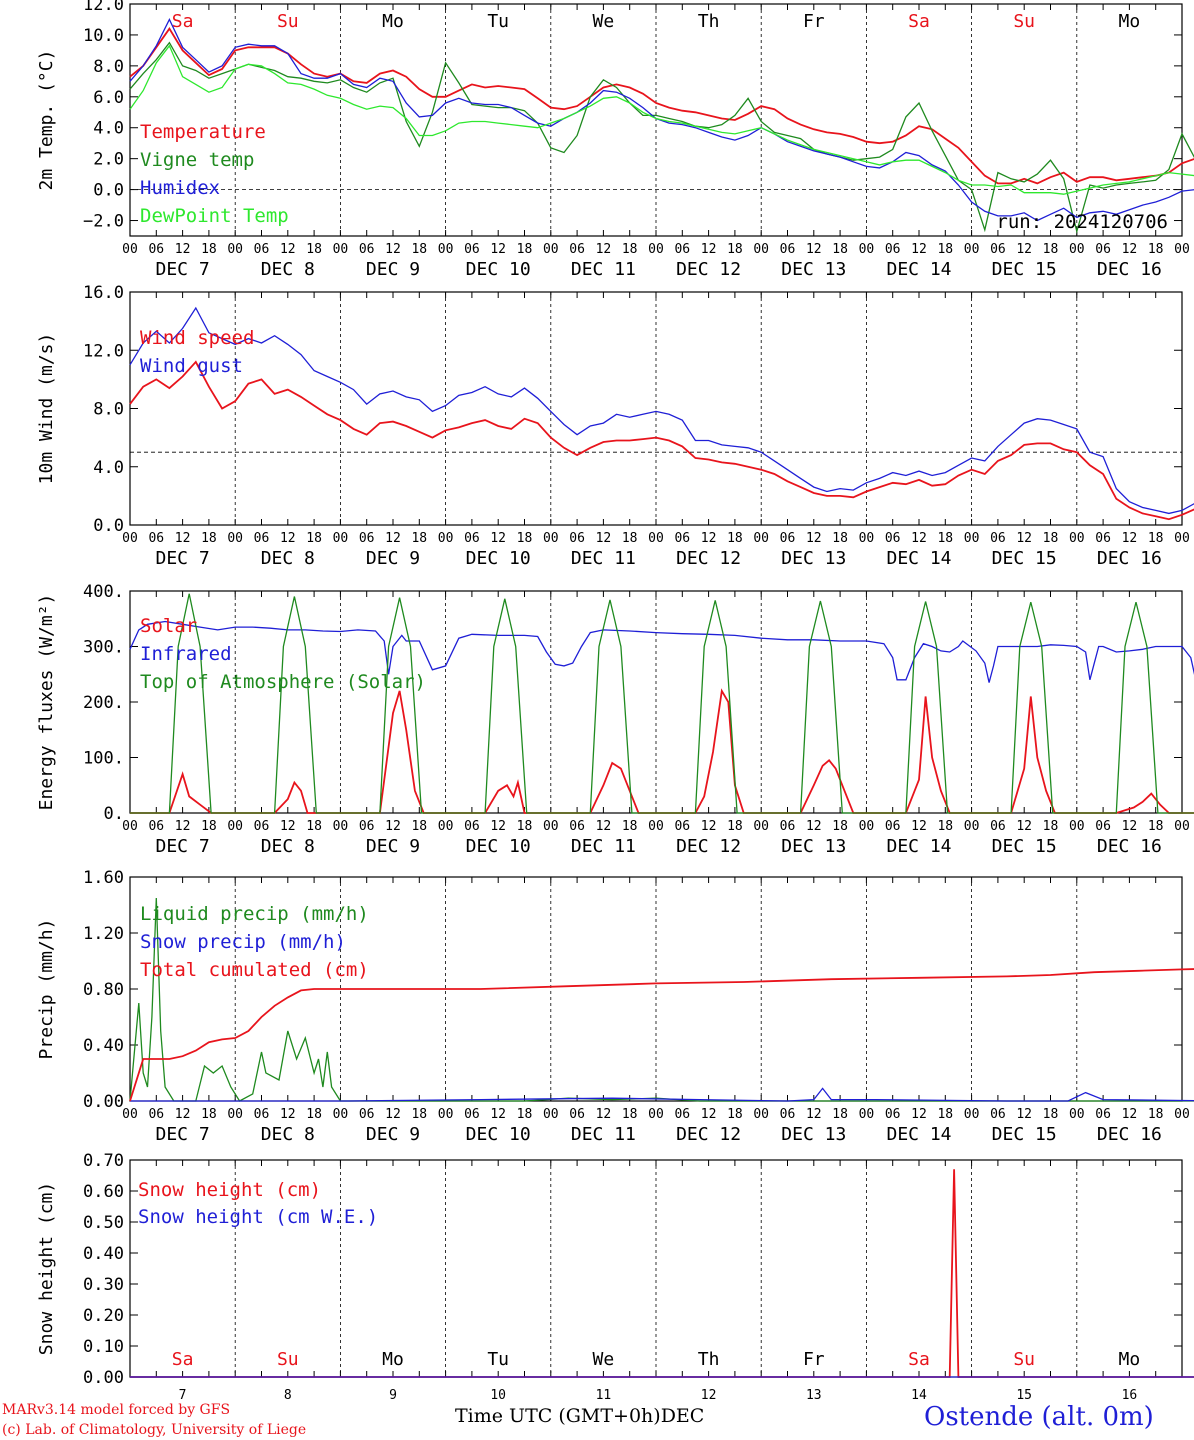 Image resolution: width=1194 pixels, height=1440 pixels. I want to click on y-axis-label: Snow height (cm), so click(46, 1268).